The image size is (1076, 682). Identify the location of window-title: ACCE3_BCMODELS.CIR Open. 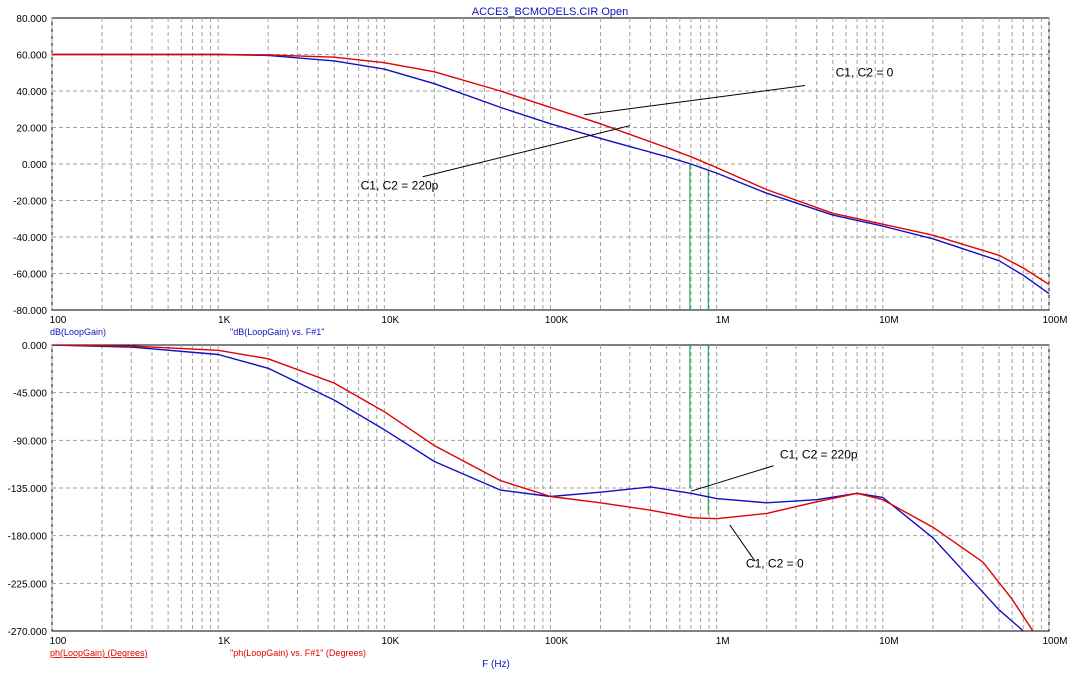
(550, 12).